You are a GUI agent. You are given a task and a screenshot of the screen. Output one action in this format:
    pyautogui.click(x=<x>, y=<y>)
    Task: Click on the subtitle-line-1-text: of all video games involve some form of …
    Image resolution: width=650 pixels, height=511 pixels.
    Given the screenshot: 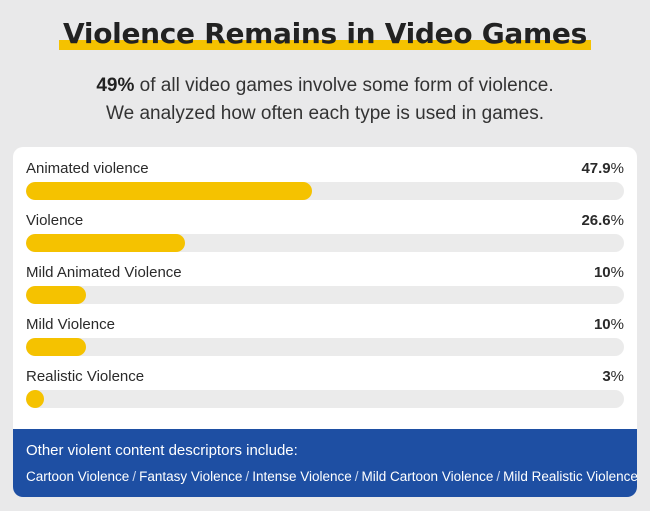 What is the action you would take?
    pyautogui.click(x=344, y=85)
    